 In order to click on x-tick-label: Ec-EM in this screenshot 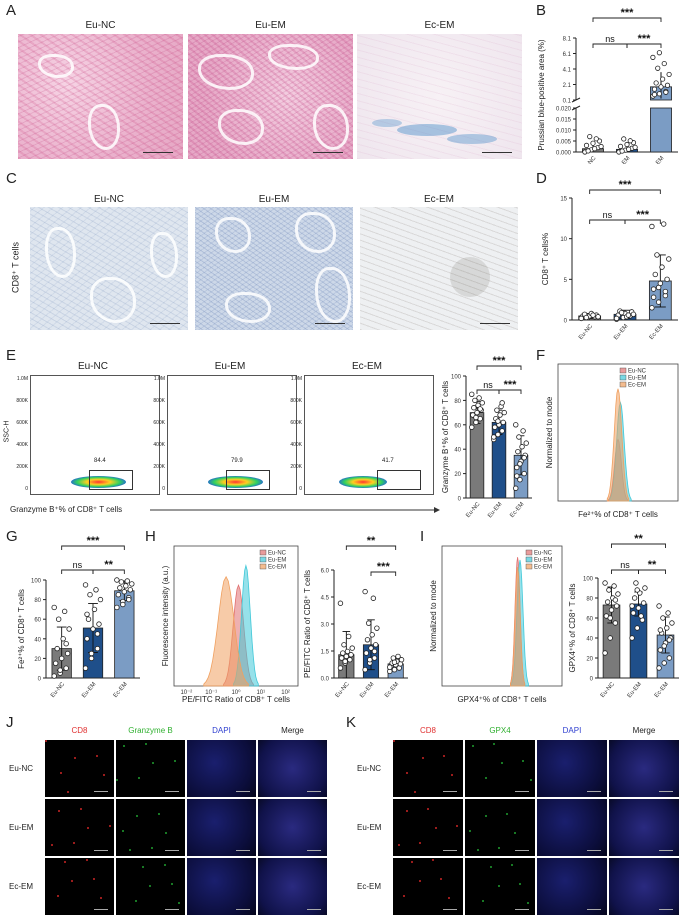, I will do `click(121, 690)`.